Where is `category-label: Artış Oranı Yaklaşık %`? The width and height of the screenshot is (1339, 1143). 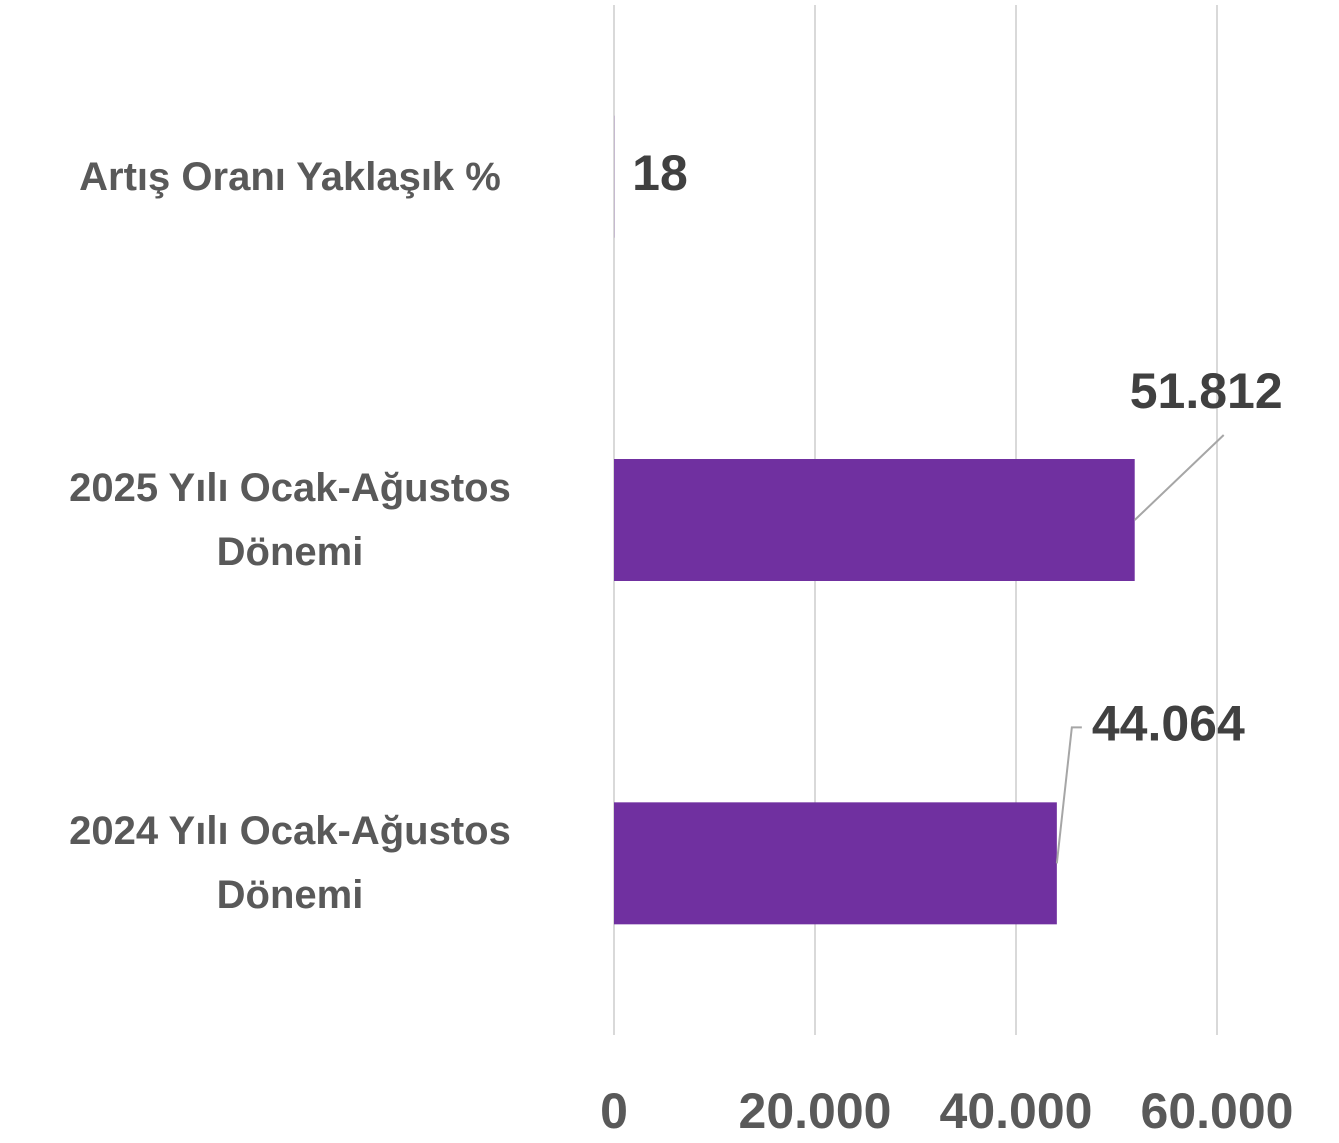 category-label: Artış Oranı Yaklaşık % is located at coordinates (290, 176).